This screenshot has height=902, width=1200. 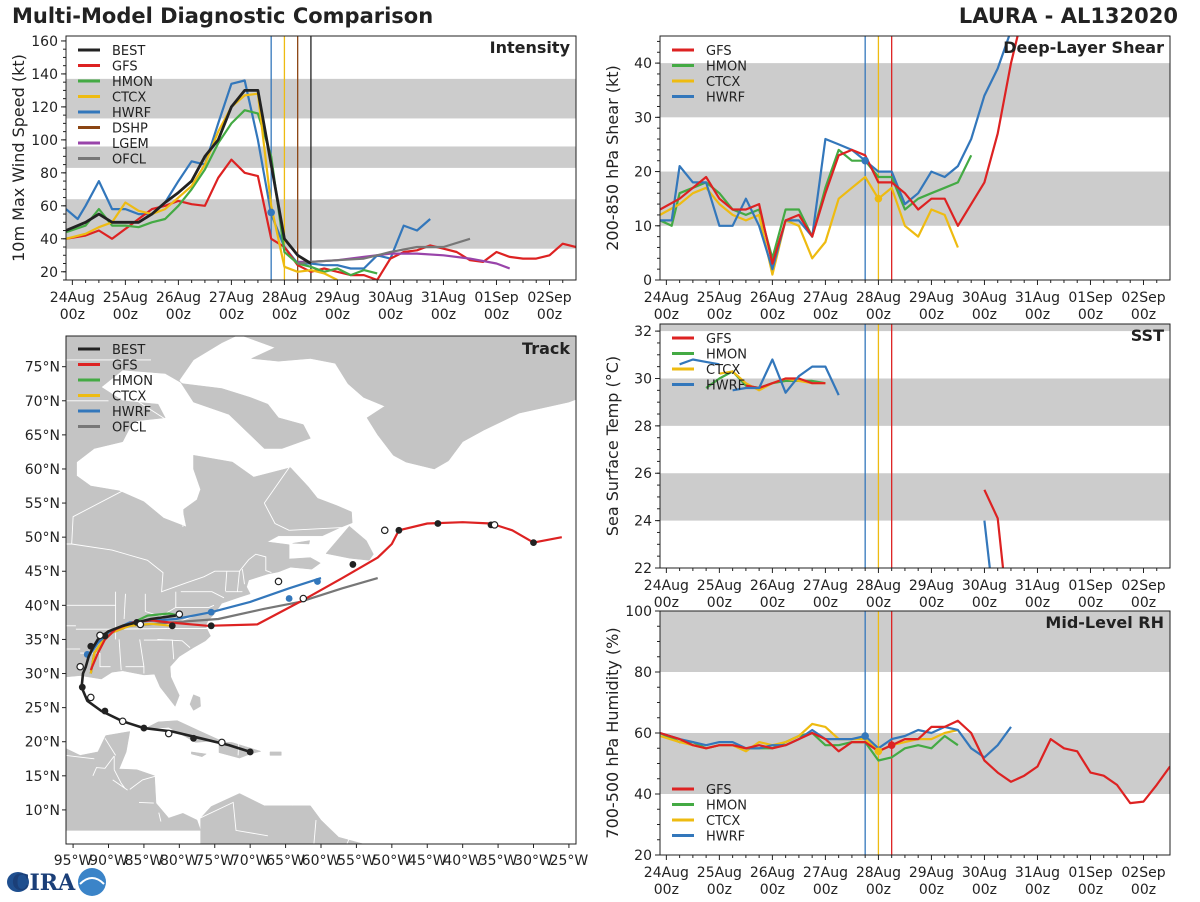 What do you see at coordinates (612, 732) in the screenshot?
I see `rh-ylabel: 700-500 hPa Humidity (%)` at bounding box center [612, 732].